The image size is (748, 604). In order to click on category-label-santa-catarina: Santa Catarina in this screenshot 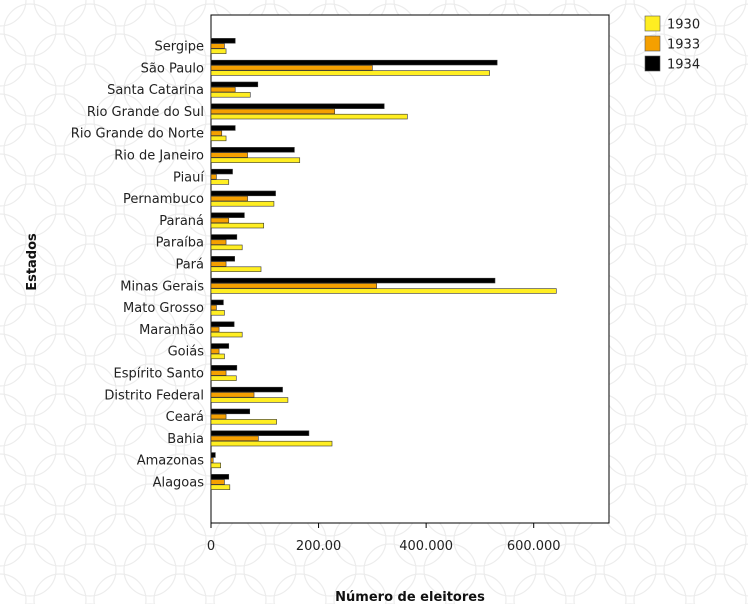, I will do `click(155, 90)`.